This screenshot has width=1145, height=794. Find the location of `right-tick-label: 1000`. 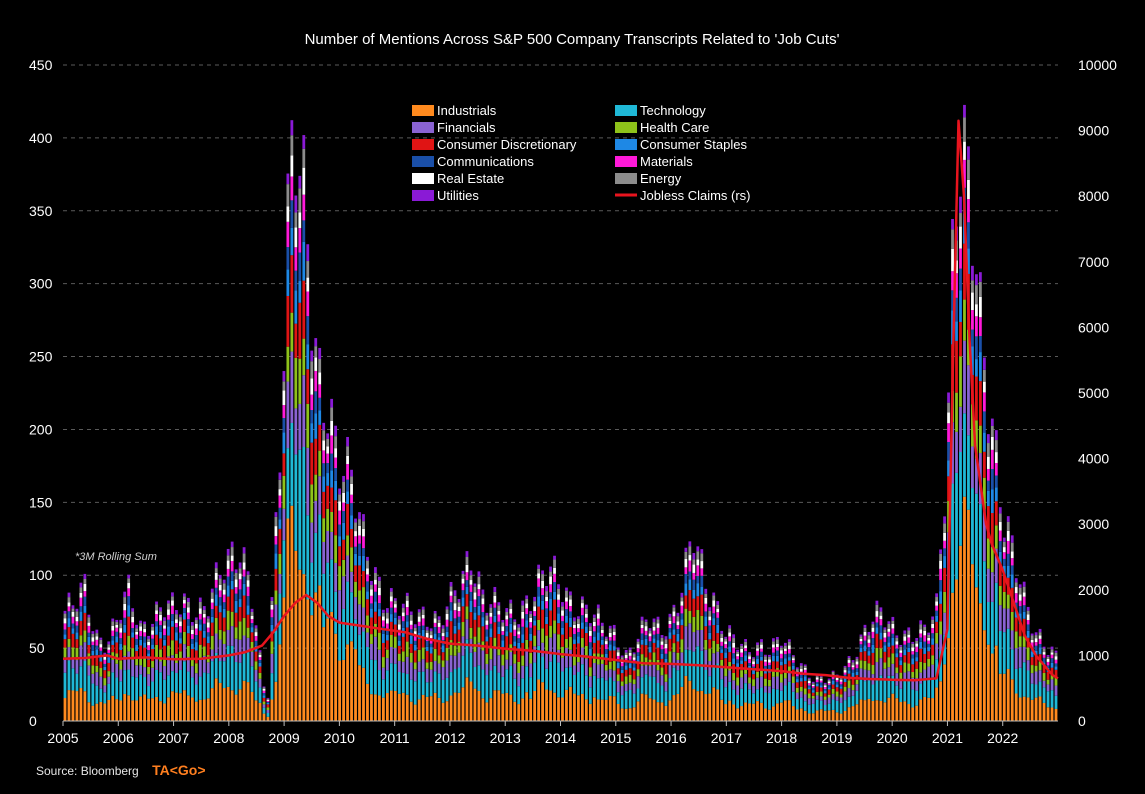

right-tick-label: 1000 is located at coordinates (1093, 655).